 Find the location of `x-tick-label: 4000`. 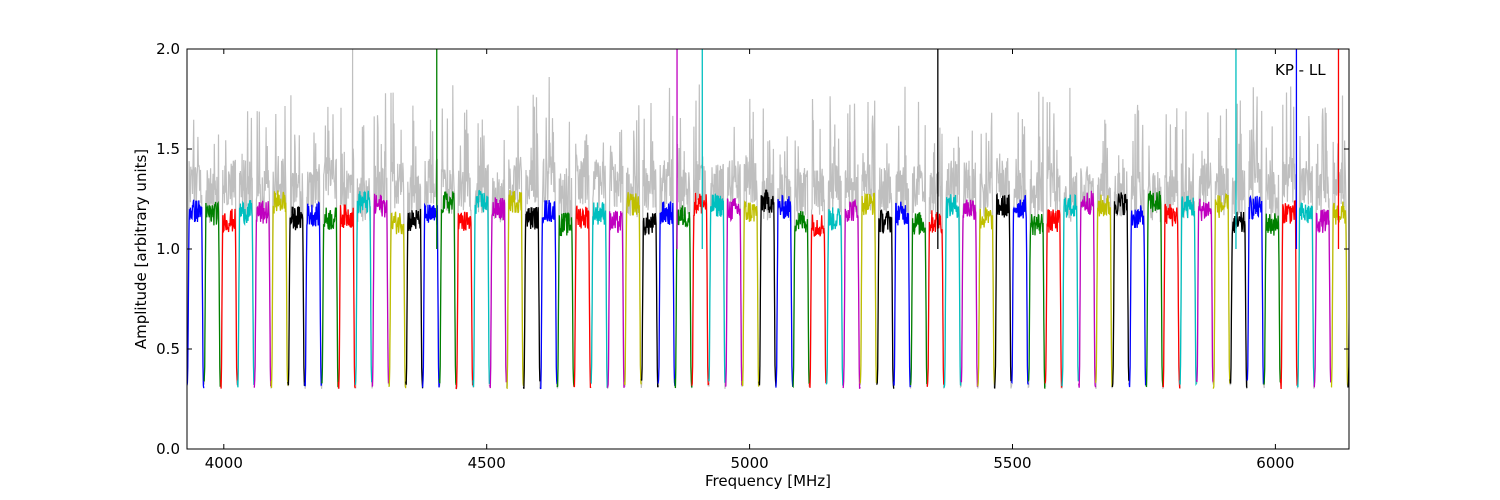

x-tick-label: 4000 is located at coordinates (224, 463).